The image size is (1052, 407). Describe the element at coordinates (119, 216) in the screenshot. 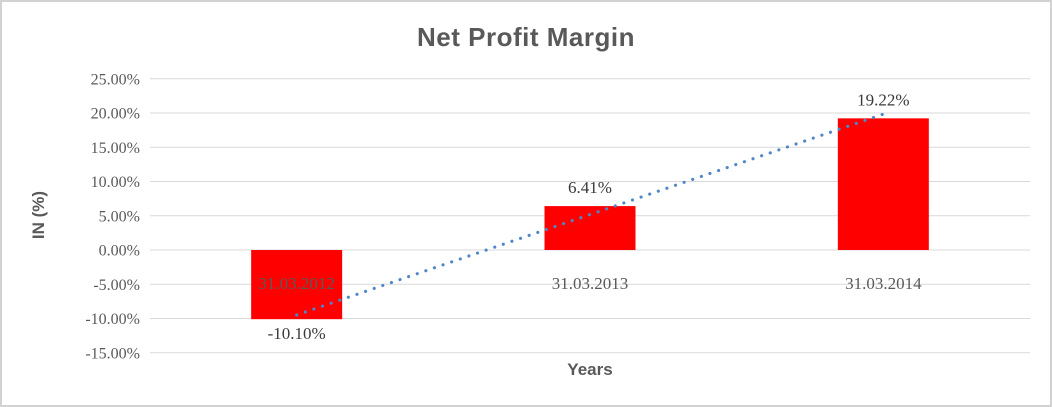

I see `y-tick-label: 5.00%` at that location.